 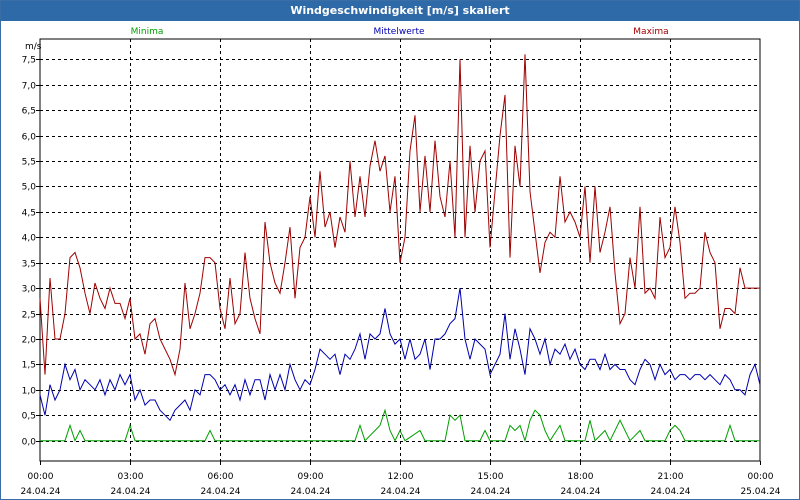 I want to click on y-tick-label: 5,5, so click(x=29, y=163).